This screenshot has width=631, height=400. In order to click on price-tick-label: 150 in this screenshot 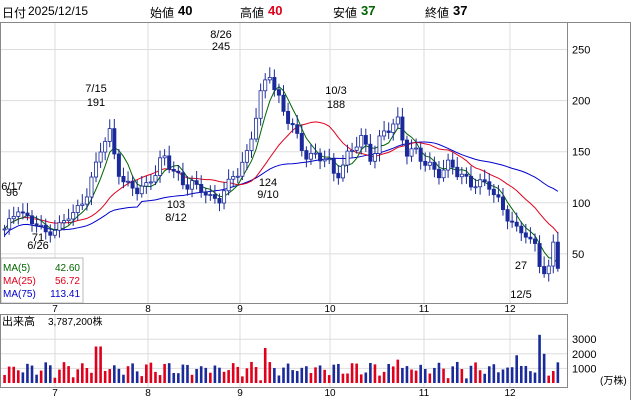, I will do `click(581, 153)`.